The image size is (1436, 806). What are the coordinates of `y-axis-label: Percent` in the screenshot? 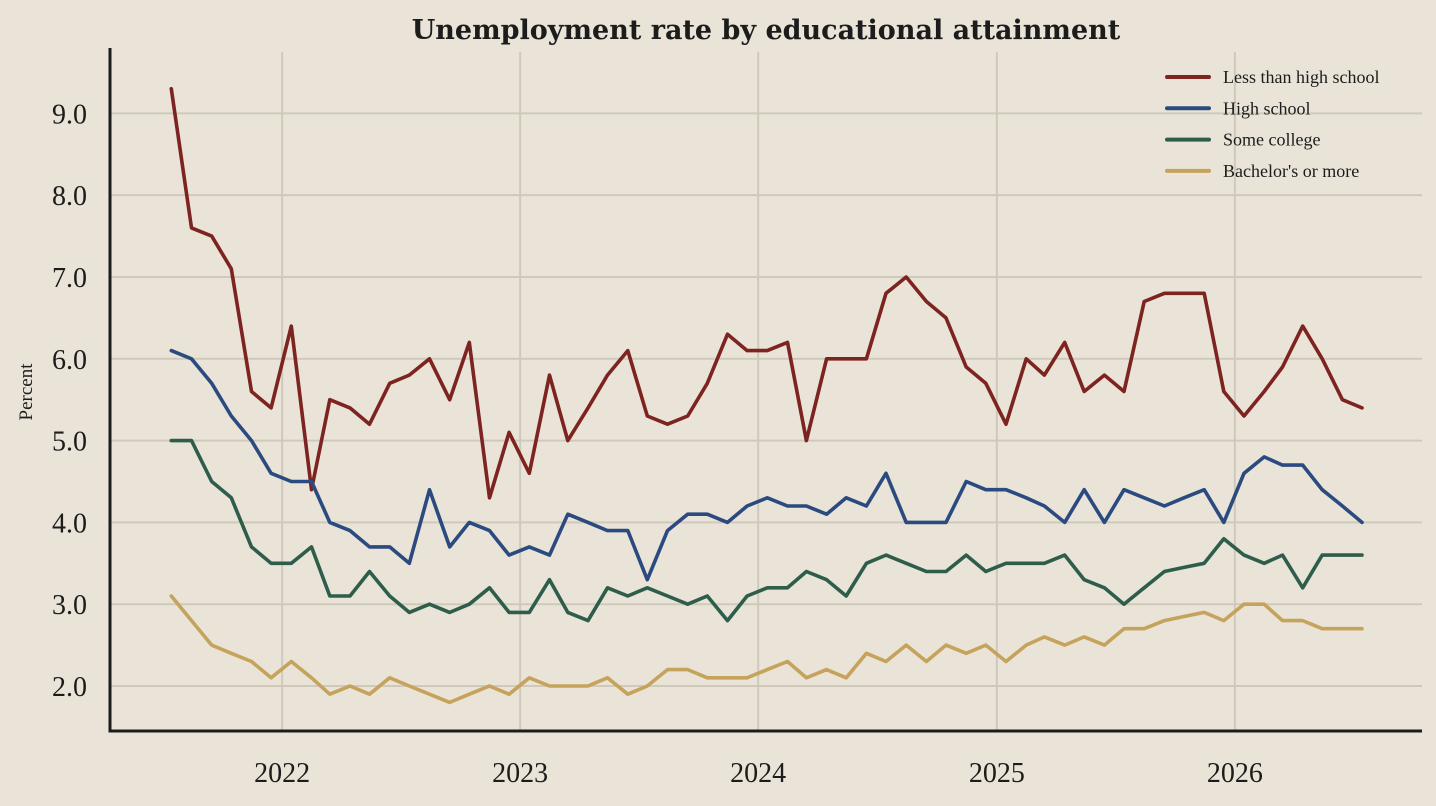 It's located at (26, 392).